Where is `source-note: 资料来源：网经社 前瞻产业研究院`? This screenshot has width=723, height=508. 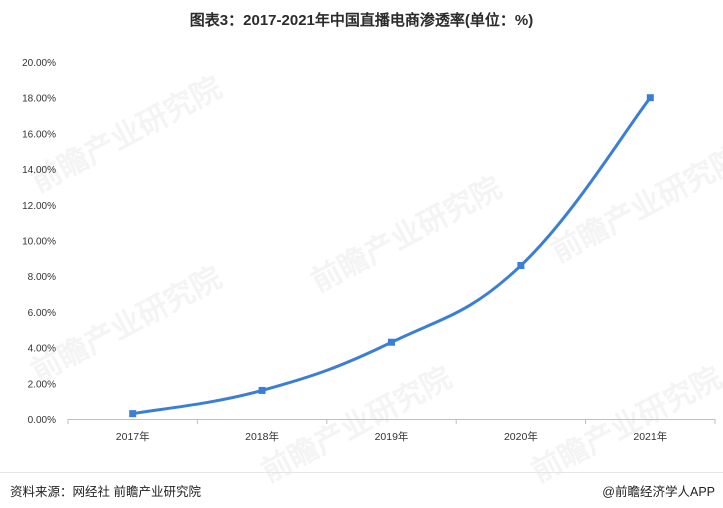 source-note: 资料来源：网经社 前瞻产业研究院 is located at coordinates (105, 492).